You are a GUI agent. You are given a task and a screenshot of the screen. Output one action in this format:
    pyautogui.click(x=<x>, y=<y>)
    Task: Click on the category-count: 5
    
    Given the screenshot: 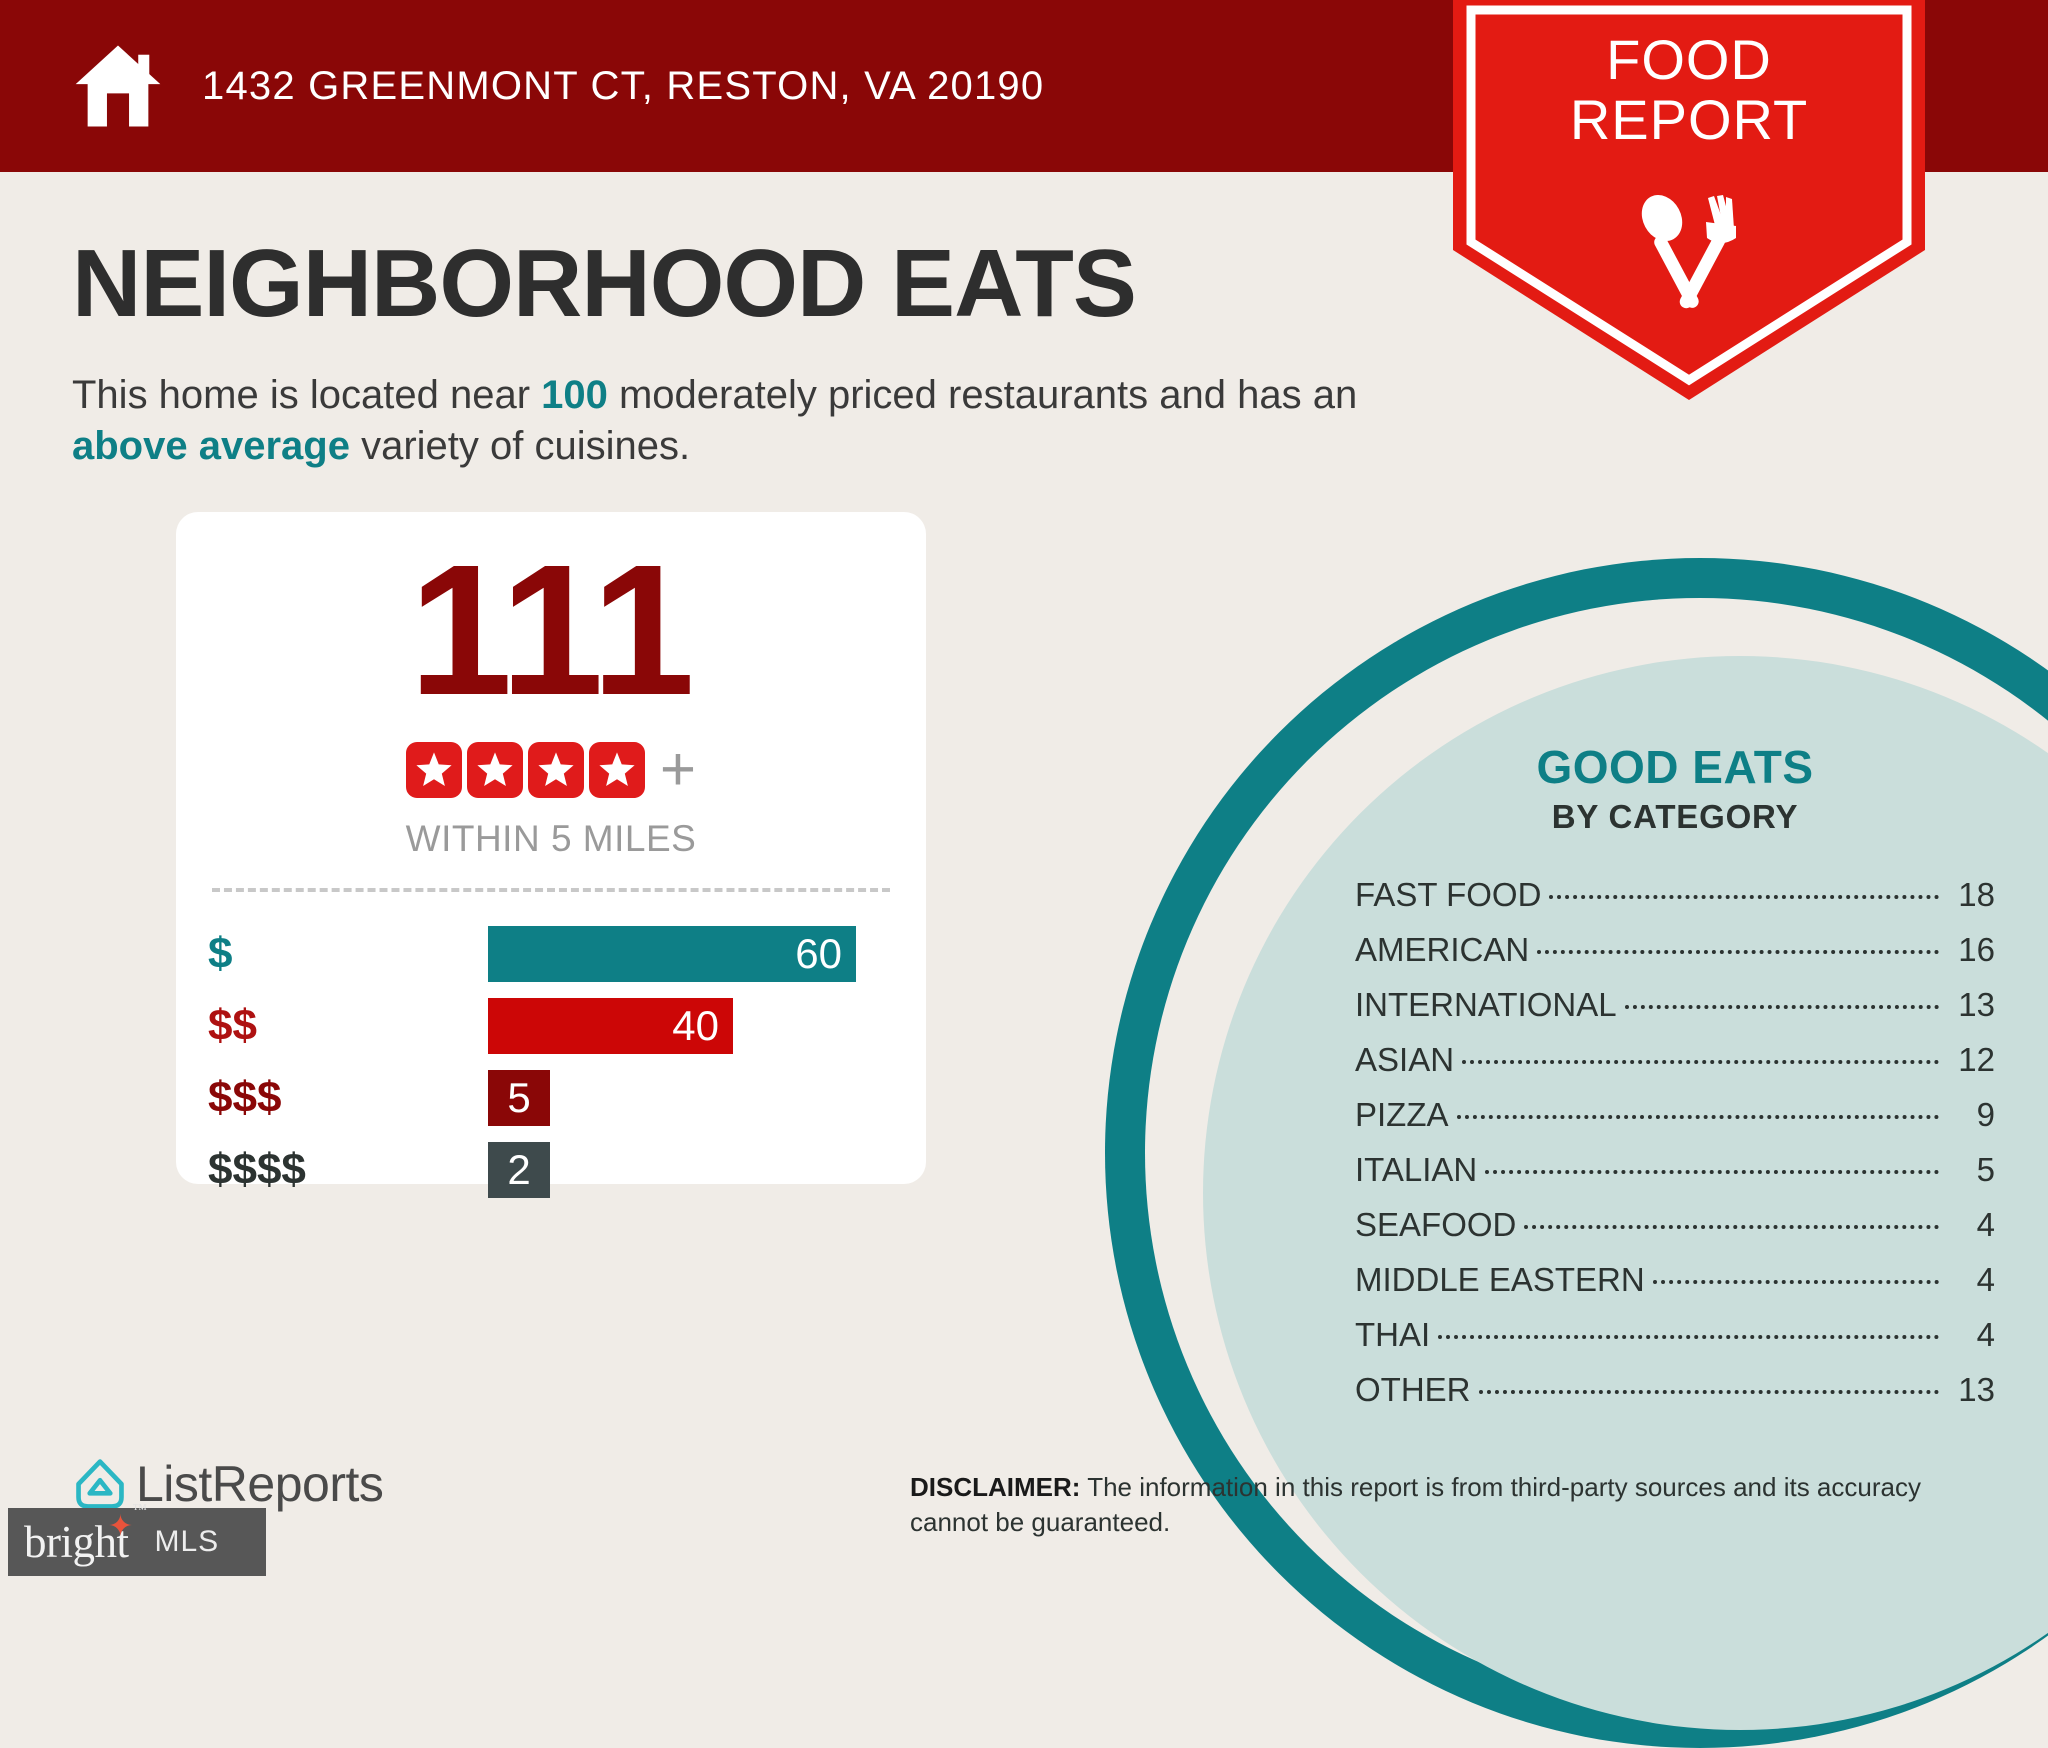 What is the action you would take?
    pyautogui.click(x=1985, y=1169)
    